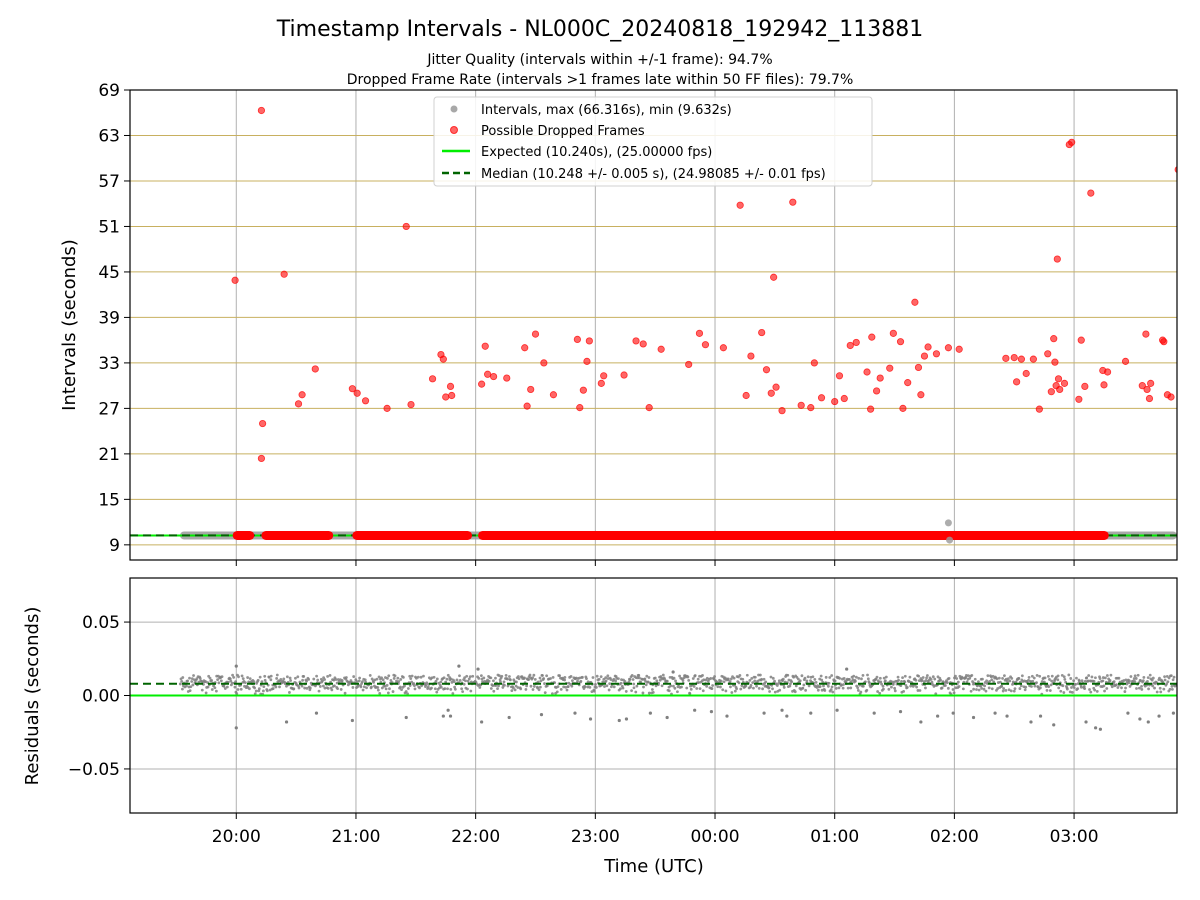 The height and width of the screenshot is (900, 1200). I want to click on residuals-y-tick-label: 0.00, so click(101, 697).